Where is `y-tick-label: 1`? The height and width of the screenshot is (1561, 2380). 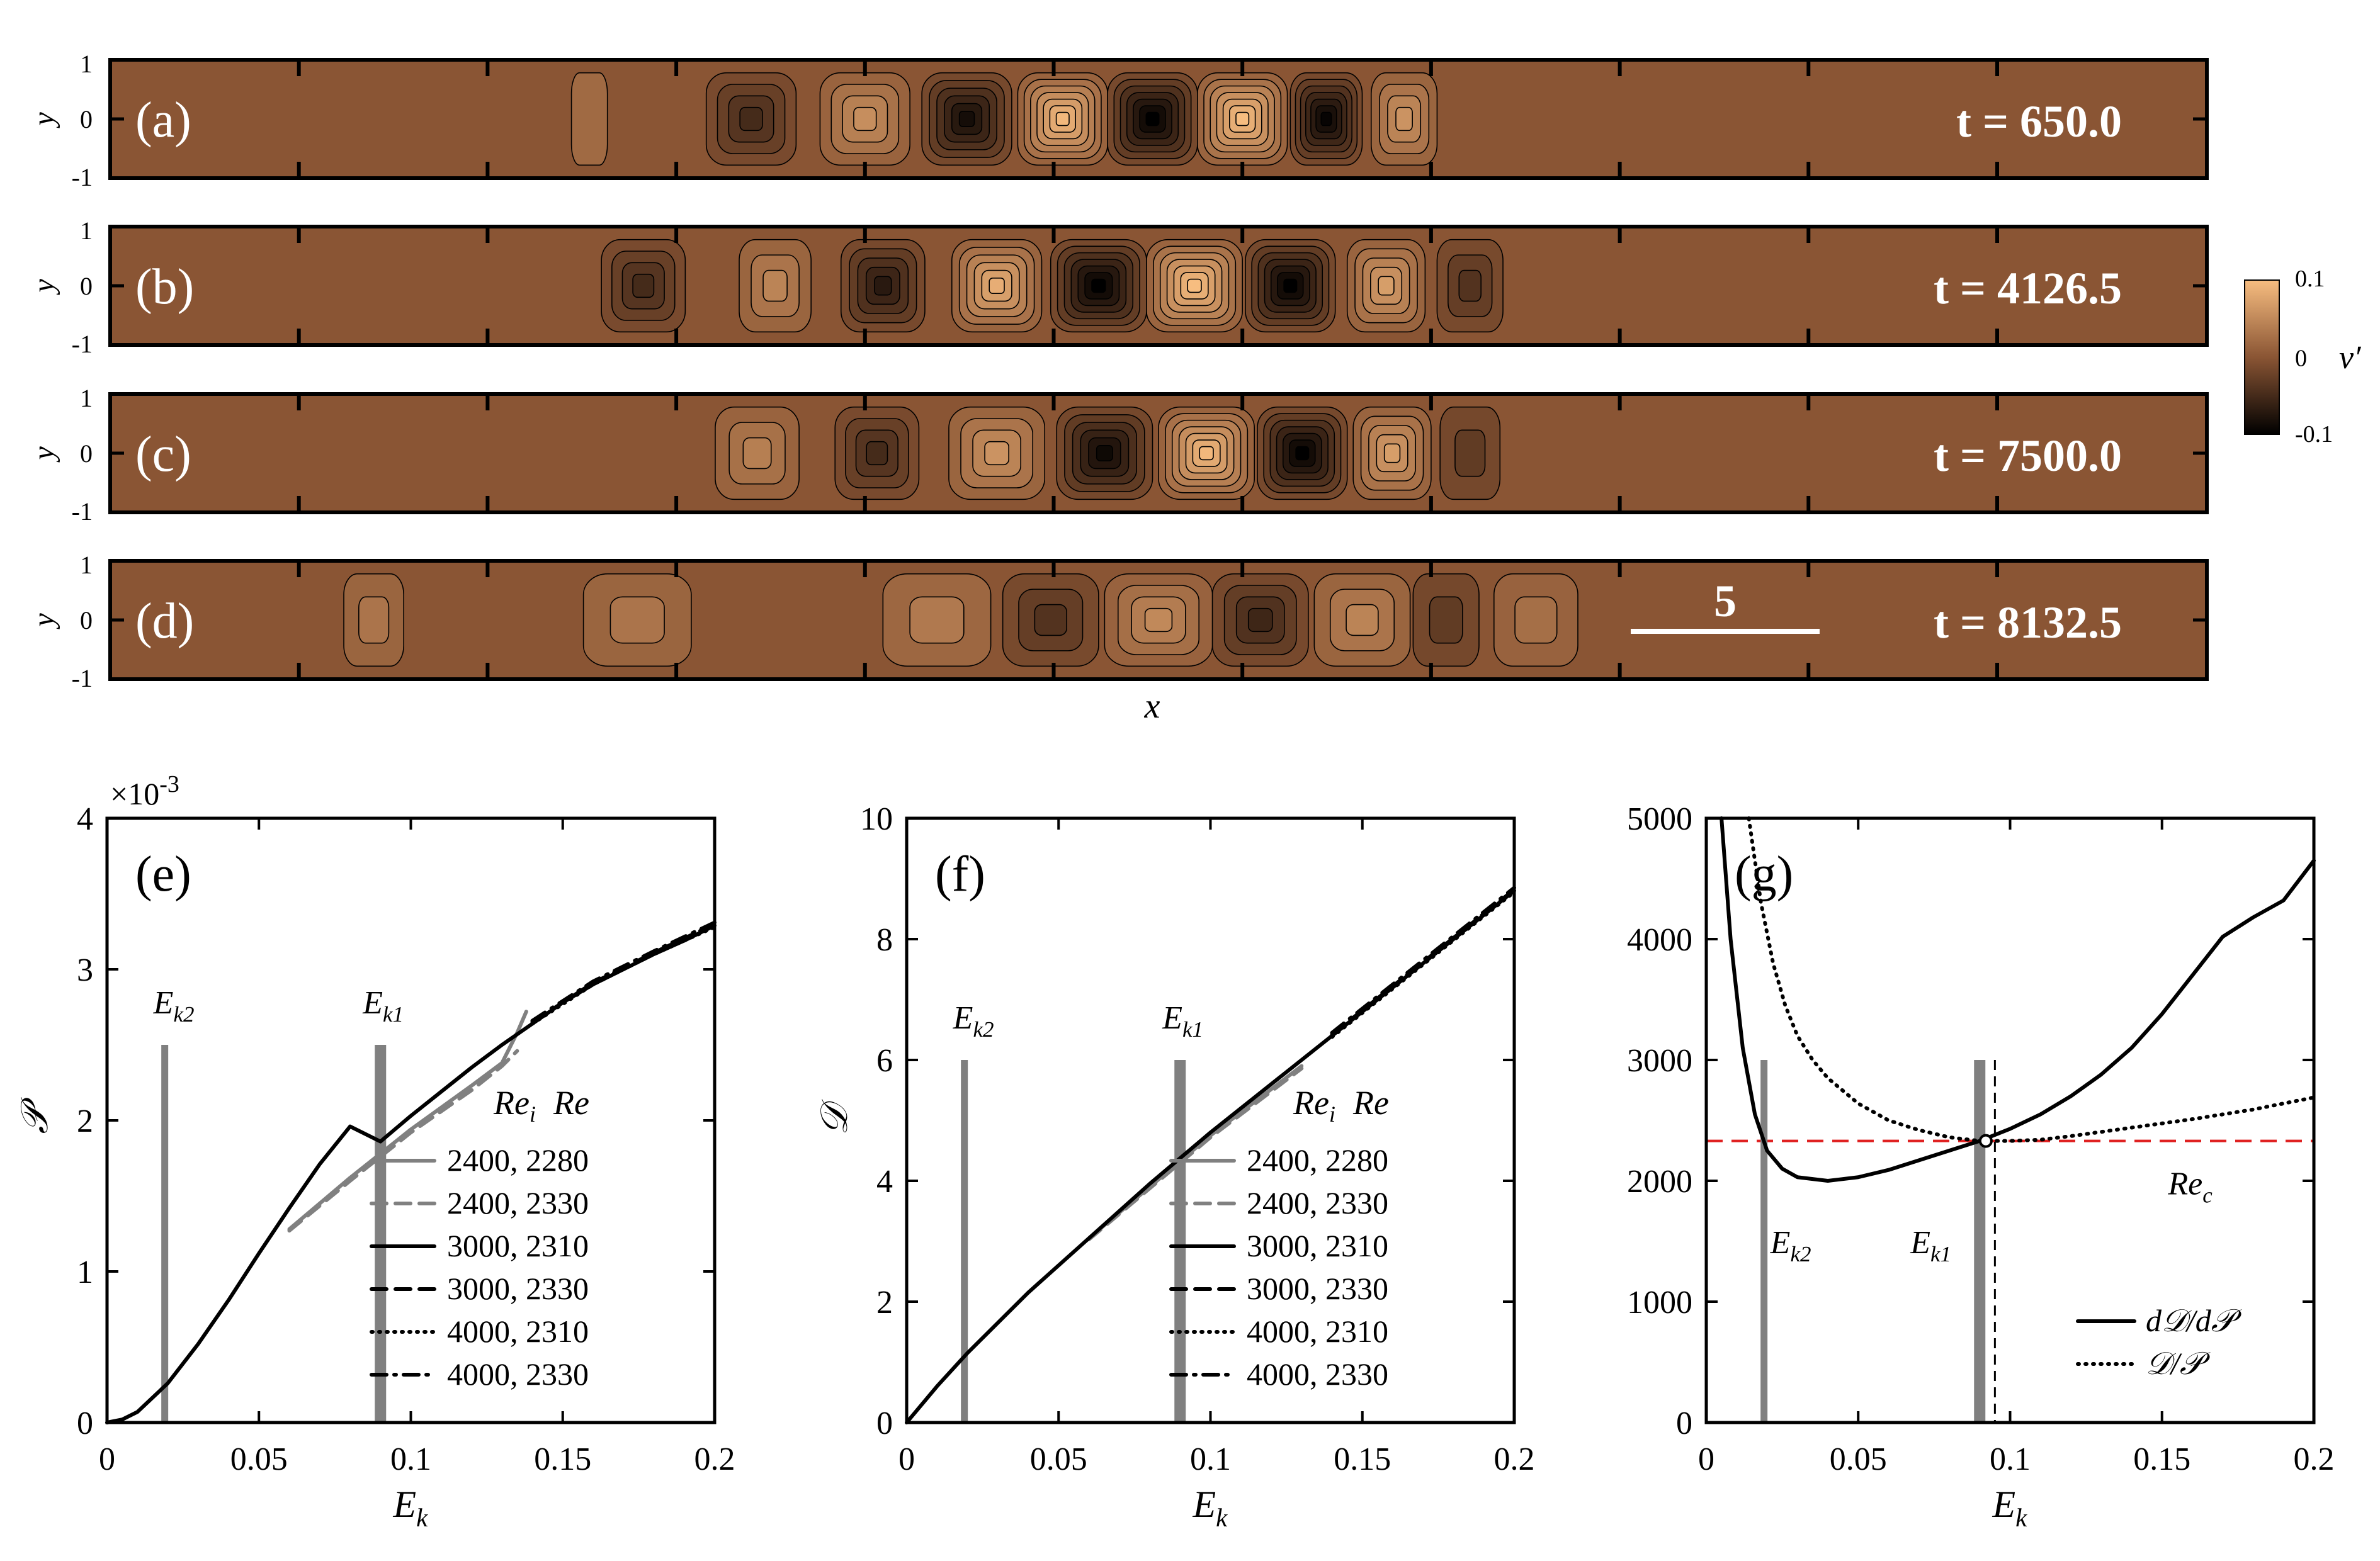
y-tick-label: 1 is located at coordinates (85, 1272).